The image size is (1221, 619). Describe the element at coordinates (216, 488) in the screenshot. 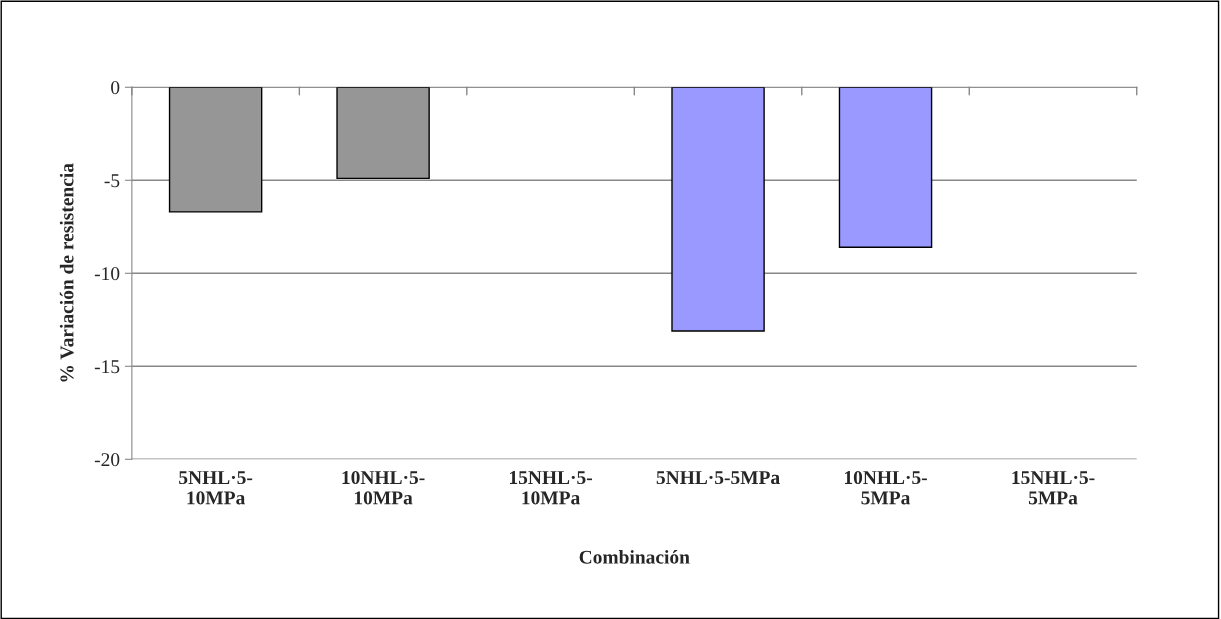

I see `x-tick-label: 5NHL·5- 10MPa` at that location.